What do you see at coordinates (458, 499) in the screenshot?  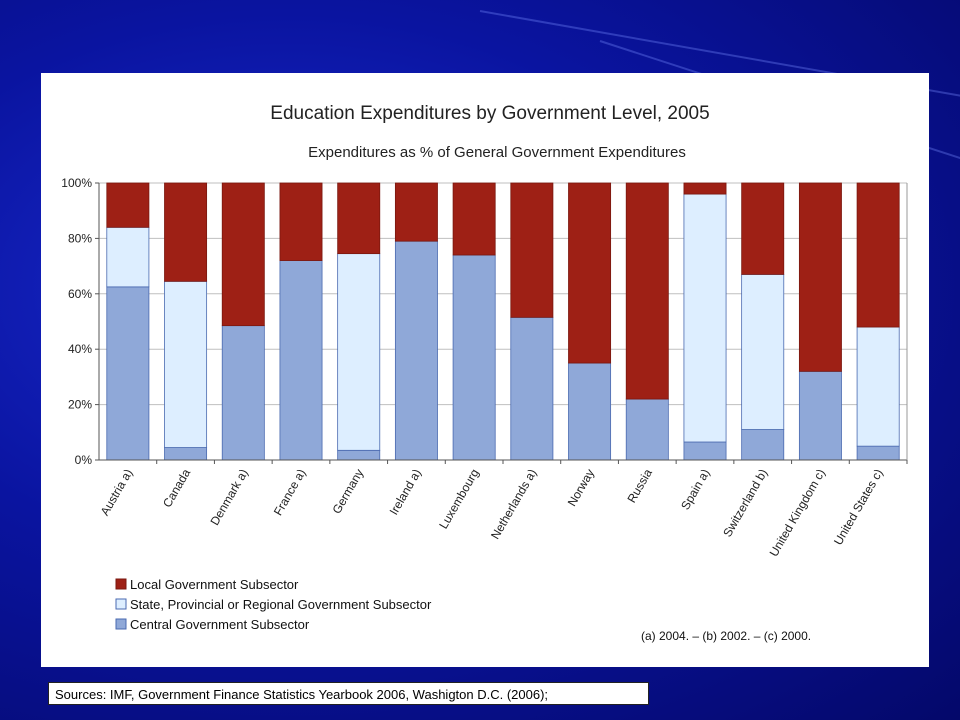 I see `x-category-label: Luxembourg` at bounding box center [458, 499].